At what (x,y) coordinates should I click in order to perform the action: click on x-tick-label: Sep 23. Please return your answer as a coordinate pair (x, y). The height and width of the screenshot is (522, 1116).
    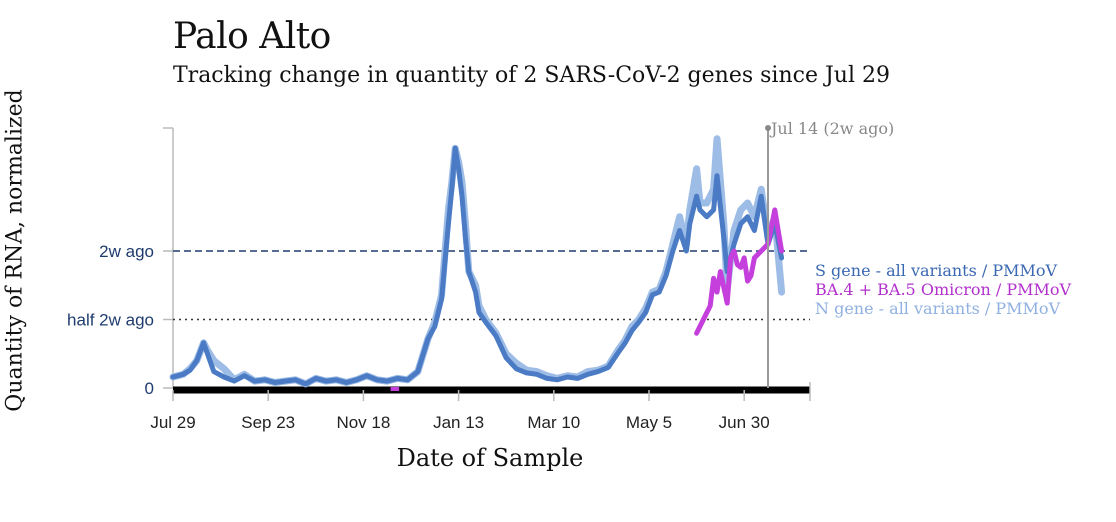
    Looking at the image, I should click on (268, 422).